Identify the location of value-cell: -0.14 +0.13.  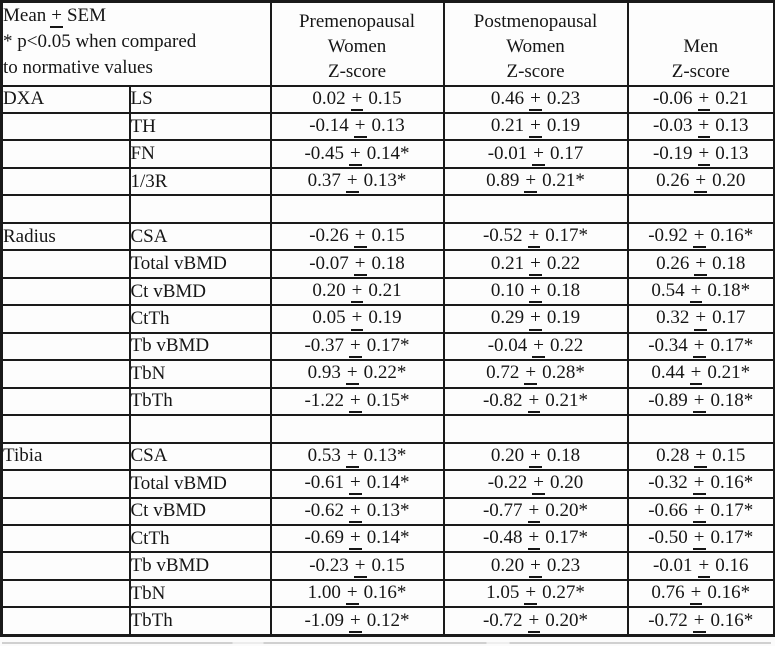
(357, 126).